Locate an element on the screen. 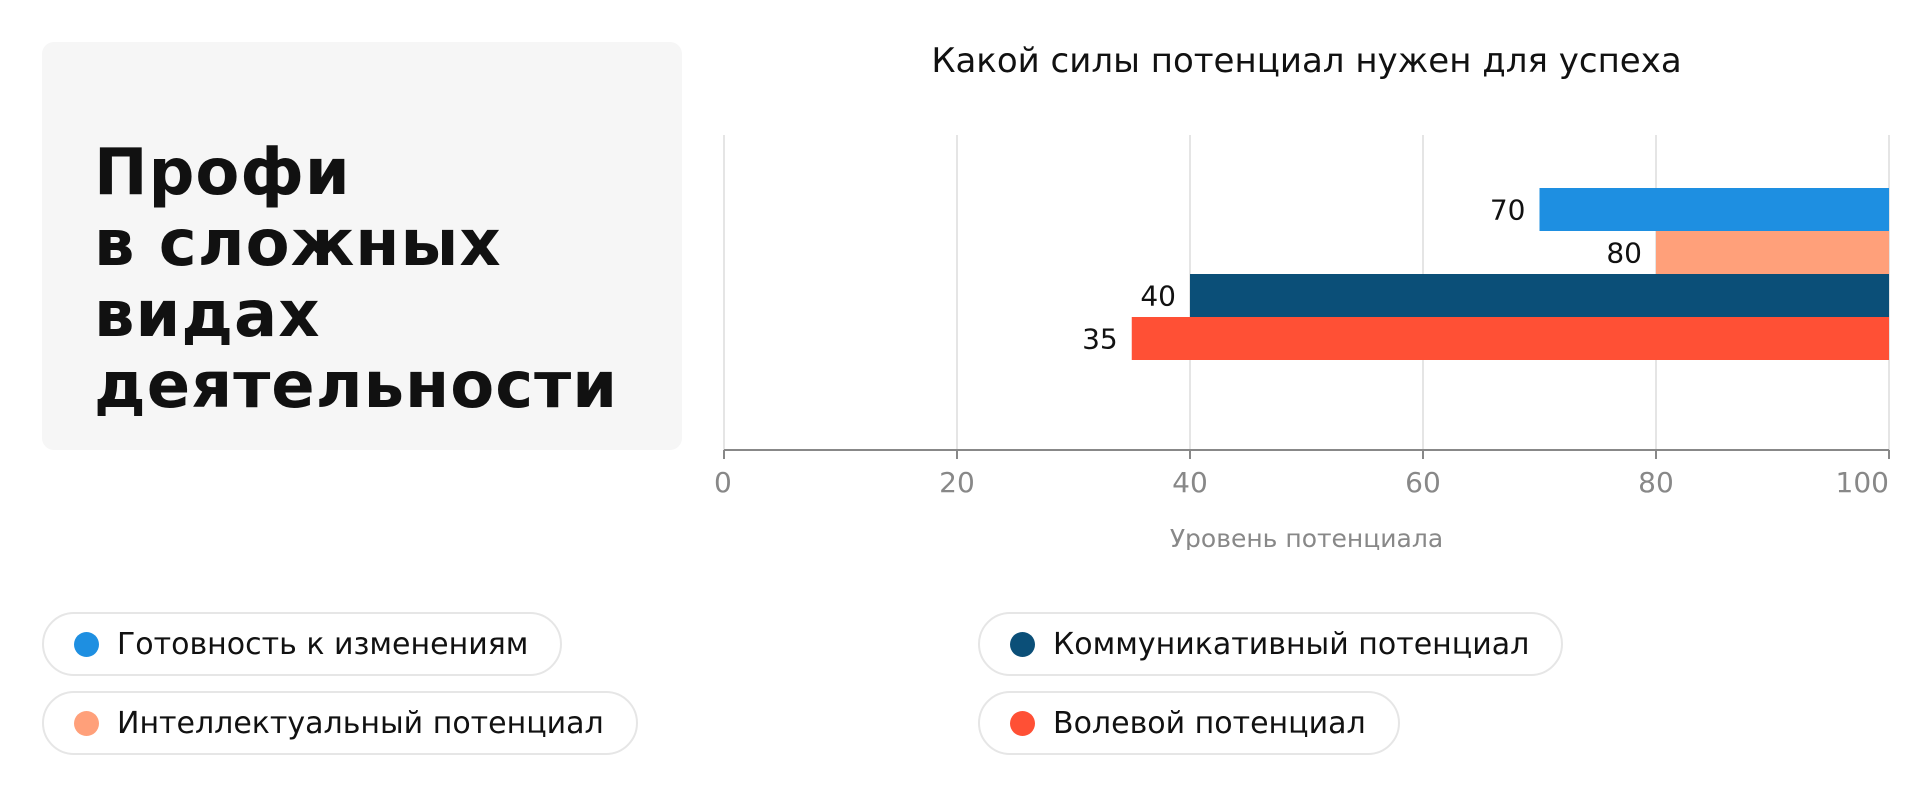  x-tick-label-80: 80 is located at coordinates (1656, 482).